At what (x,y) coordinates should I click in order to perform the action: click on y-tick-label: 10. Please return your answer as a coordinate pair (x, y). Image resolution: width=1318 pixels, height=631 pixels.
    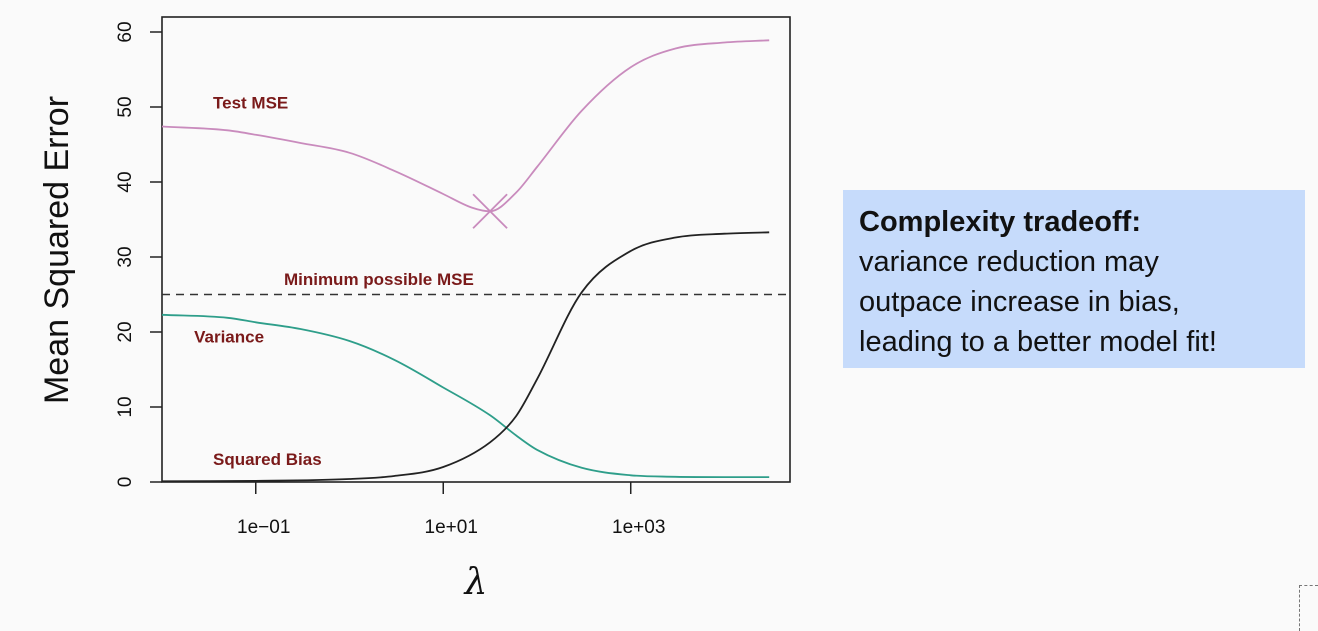
    Looking at the image, I should click on (125, 406).